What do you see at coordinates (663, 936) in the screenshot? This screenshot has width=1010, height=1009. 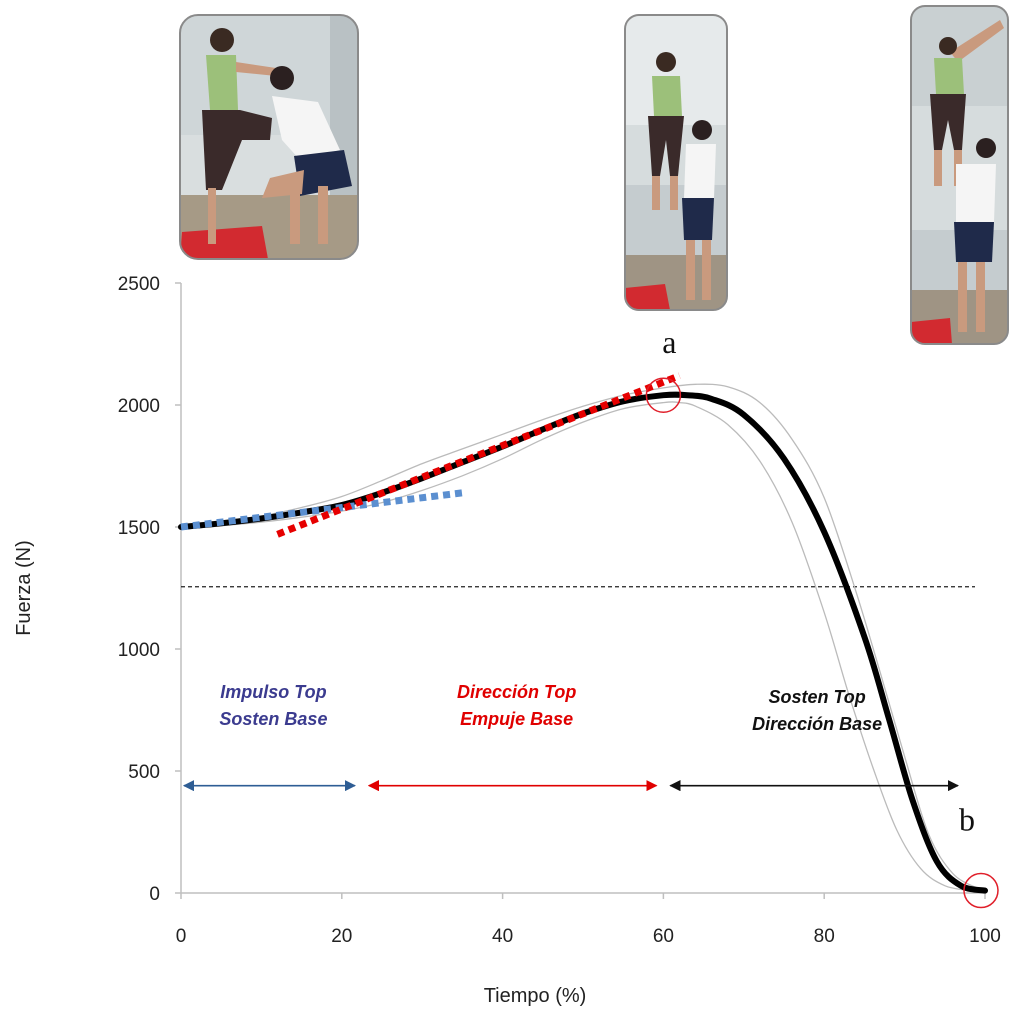 I see `x-tick-label: 60` at bounding box center [663, 936].